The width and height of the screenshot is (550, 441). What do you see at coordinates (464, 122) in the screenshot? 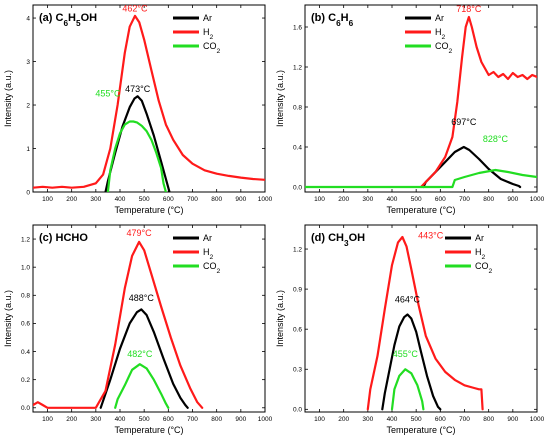
I see `peak-annotation-ar: 697°C` at bounding box center [464, 122].